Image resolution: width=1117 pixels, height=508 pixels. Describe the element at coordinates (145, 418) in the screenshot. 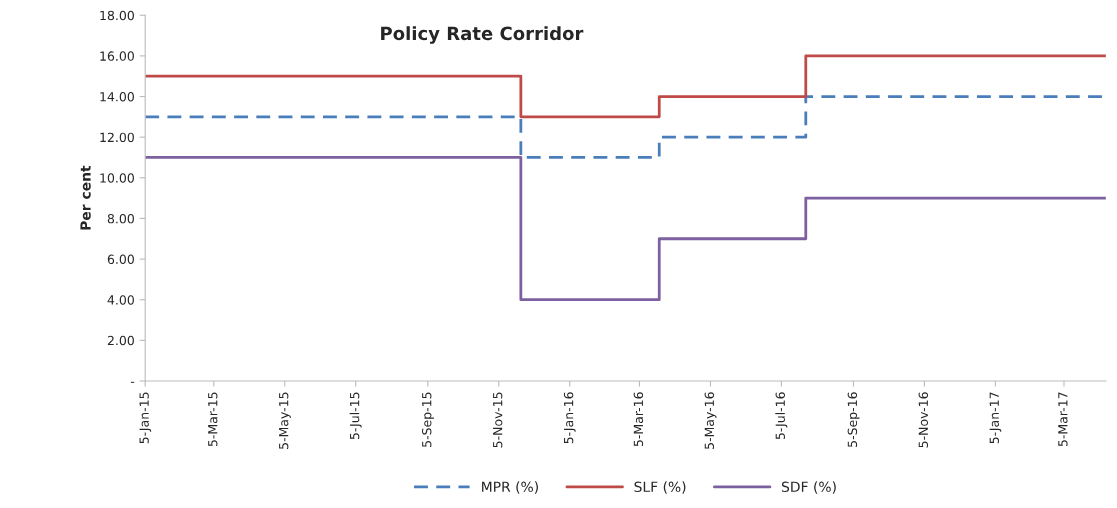

I see `x-tick-label: 5-Jan-15` at that location.